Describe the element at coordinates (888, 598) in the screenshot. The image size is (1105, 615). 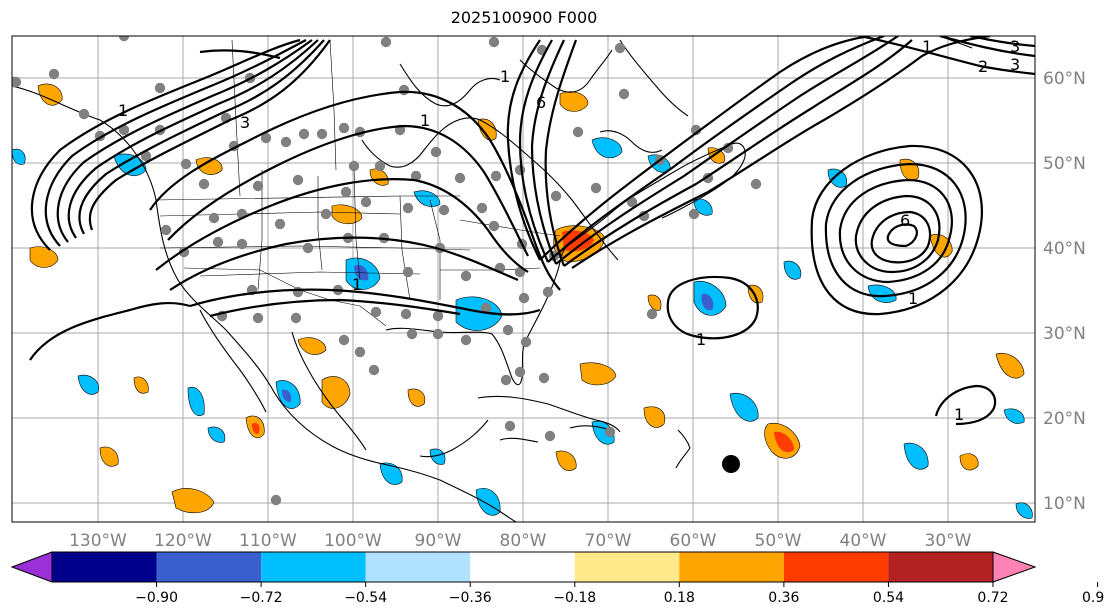
I see `colorbar-tick-label: 0.54` at that location.